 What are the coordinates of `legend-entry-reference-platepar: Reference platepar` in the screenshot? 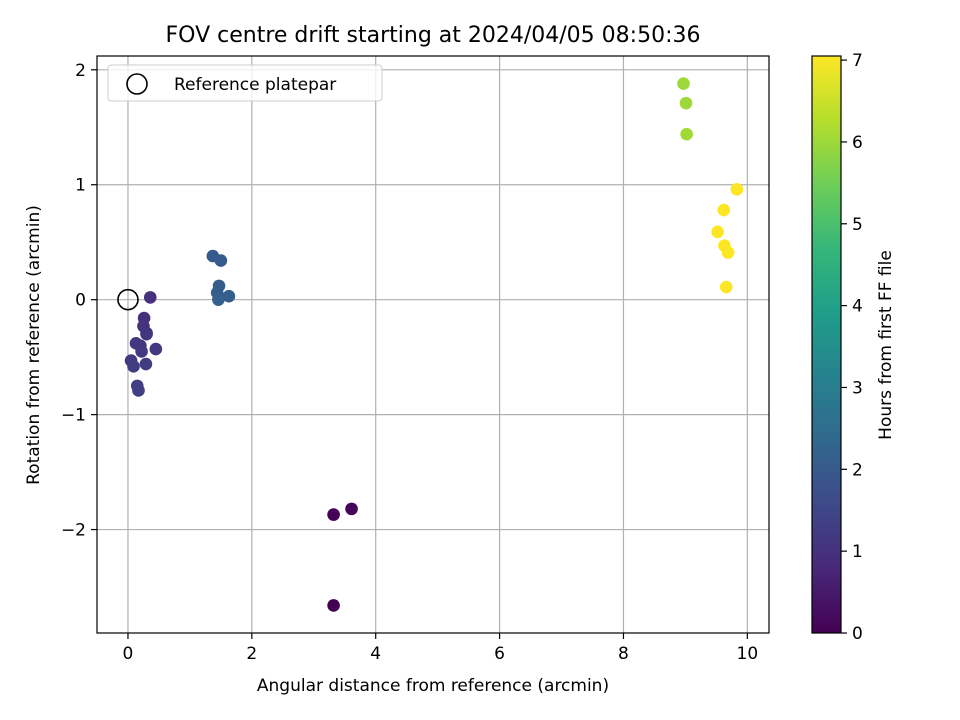 It's located at (255, 85).